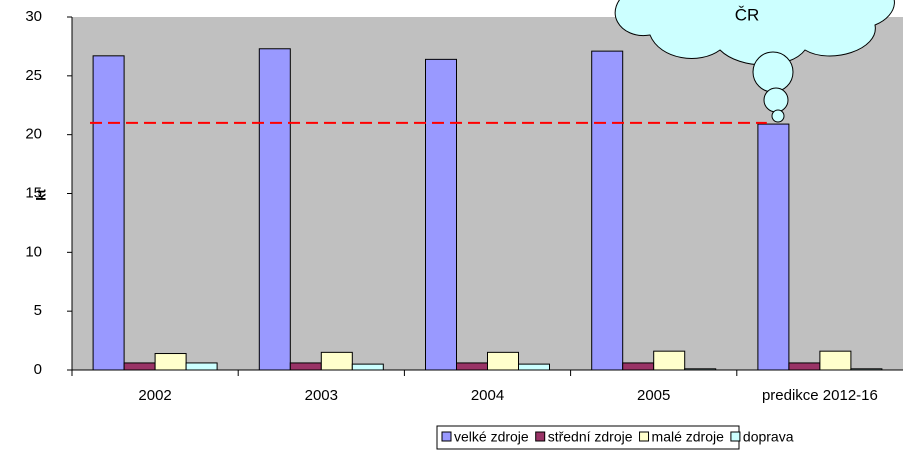 The height and width of the screenshot is (463, 903). Describe the element at coordinates (590, 437) in the screenshot. I see `legend-label: střední zdroje` at that location.